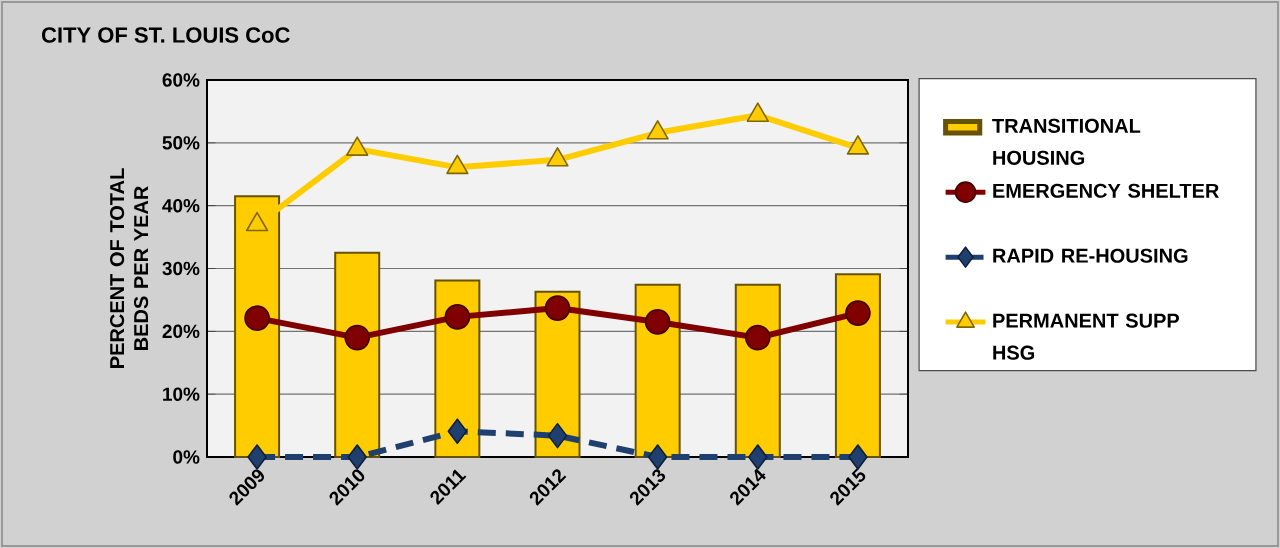 This screenshot has height=548, width=1280. I want to click on legend-label: TRANSITIONAL HOUSING, so click(1066, 141).